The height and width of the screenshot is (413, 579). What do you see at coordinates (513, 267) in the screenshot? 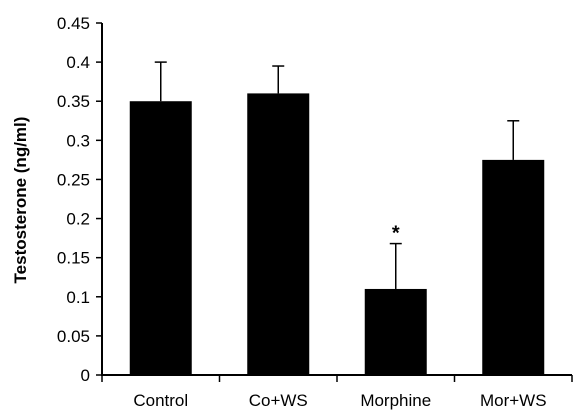
I see `bar-mor-ws` at bounding box center [513, 267].